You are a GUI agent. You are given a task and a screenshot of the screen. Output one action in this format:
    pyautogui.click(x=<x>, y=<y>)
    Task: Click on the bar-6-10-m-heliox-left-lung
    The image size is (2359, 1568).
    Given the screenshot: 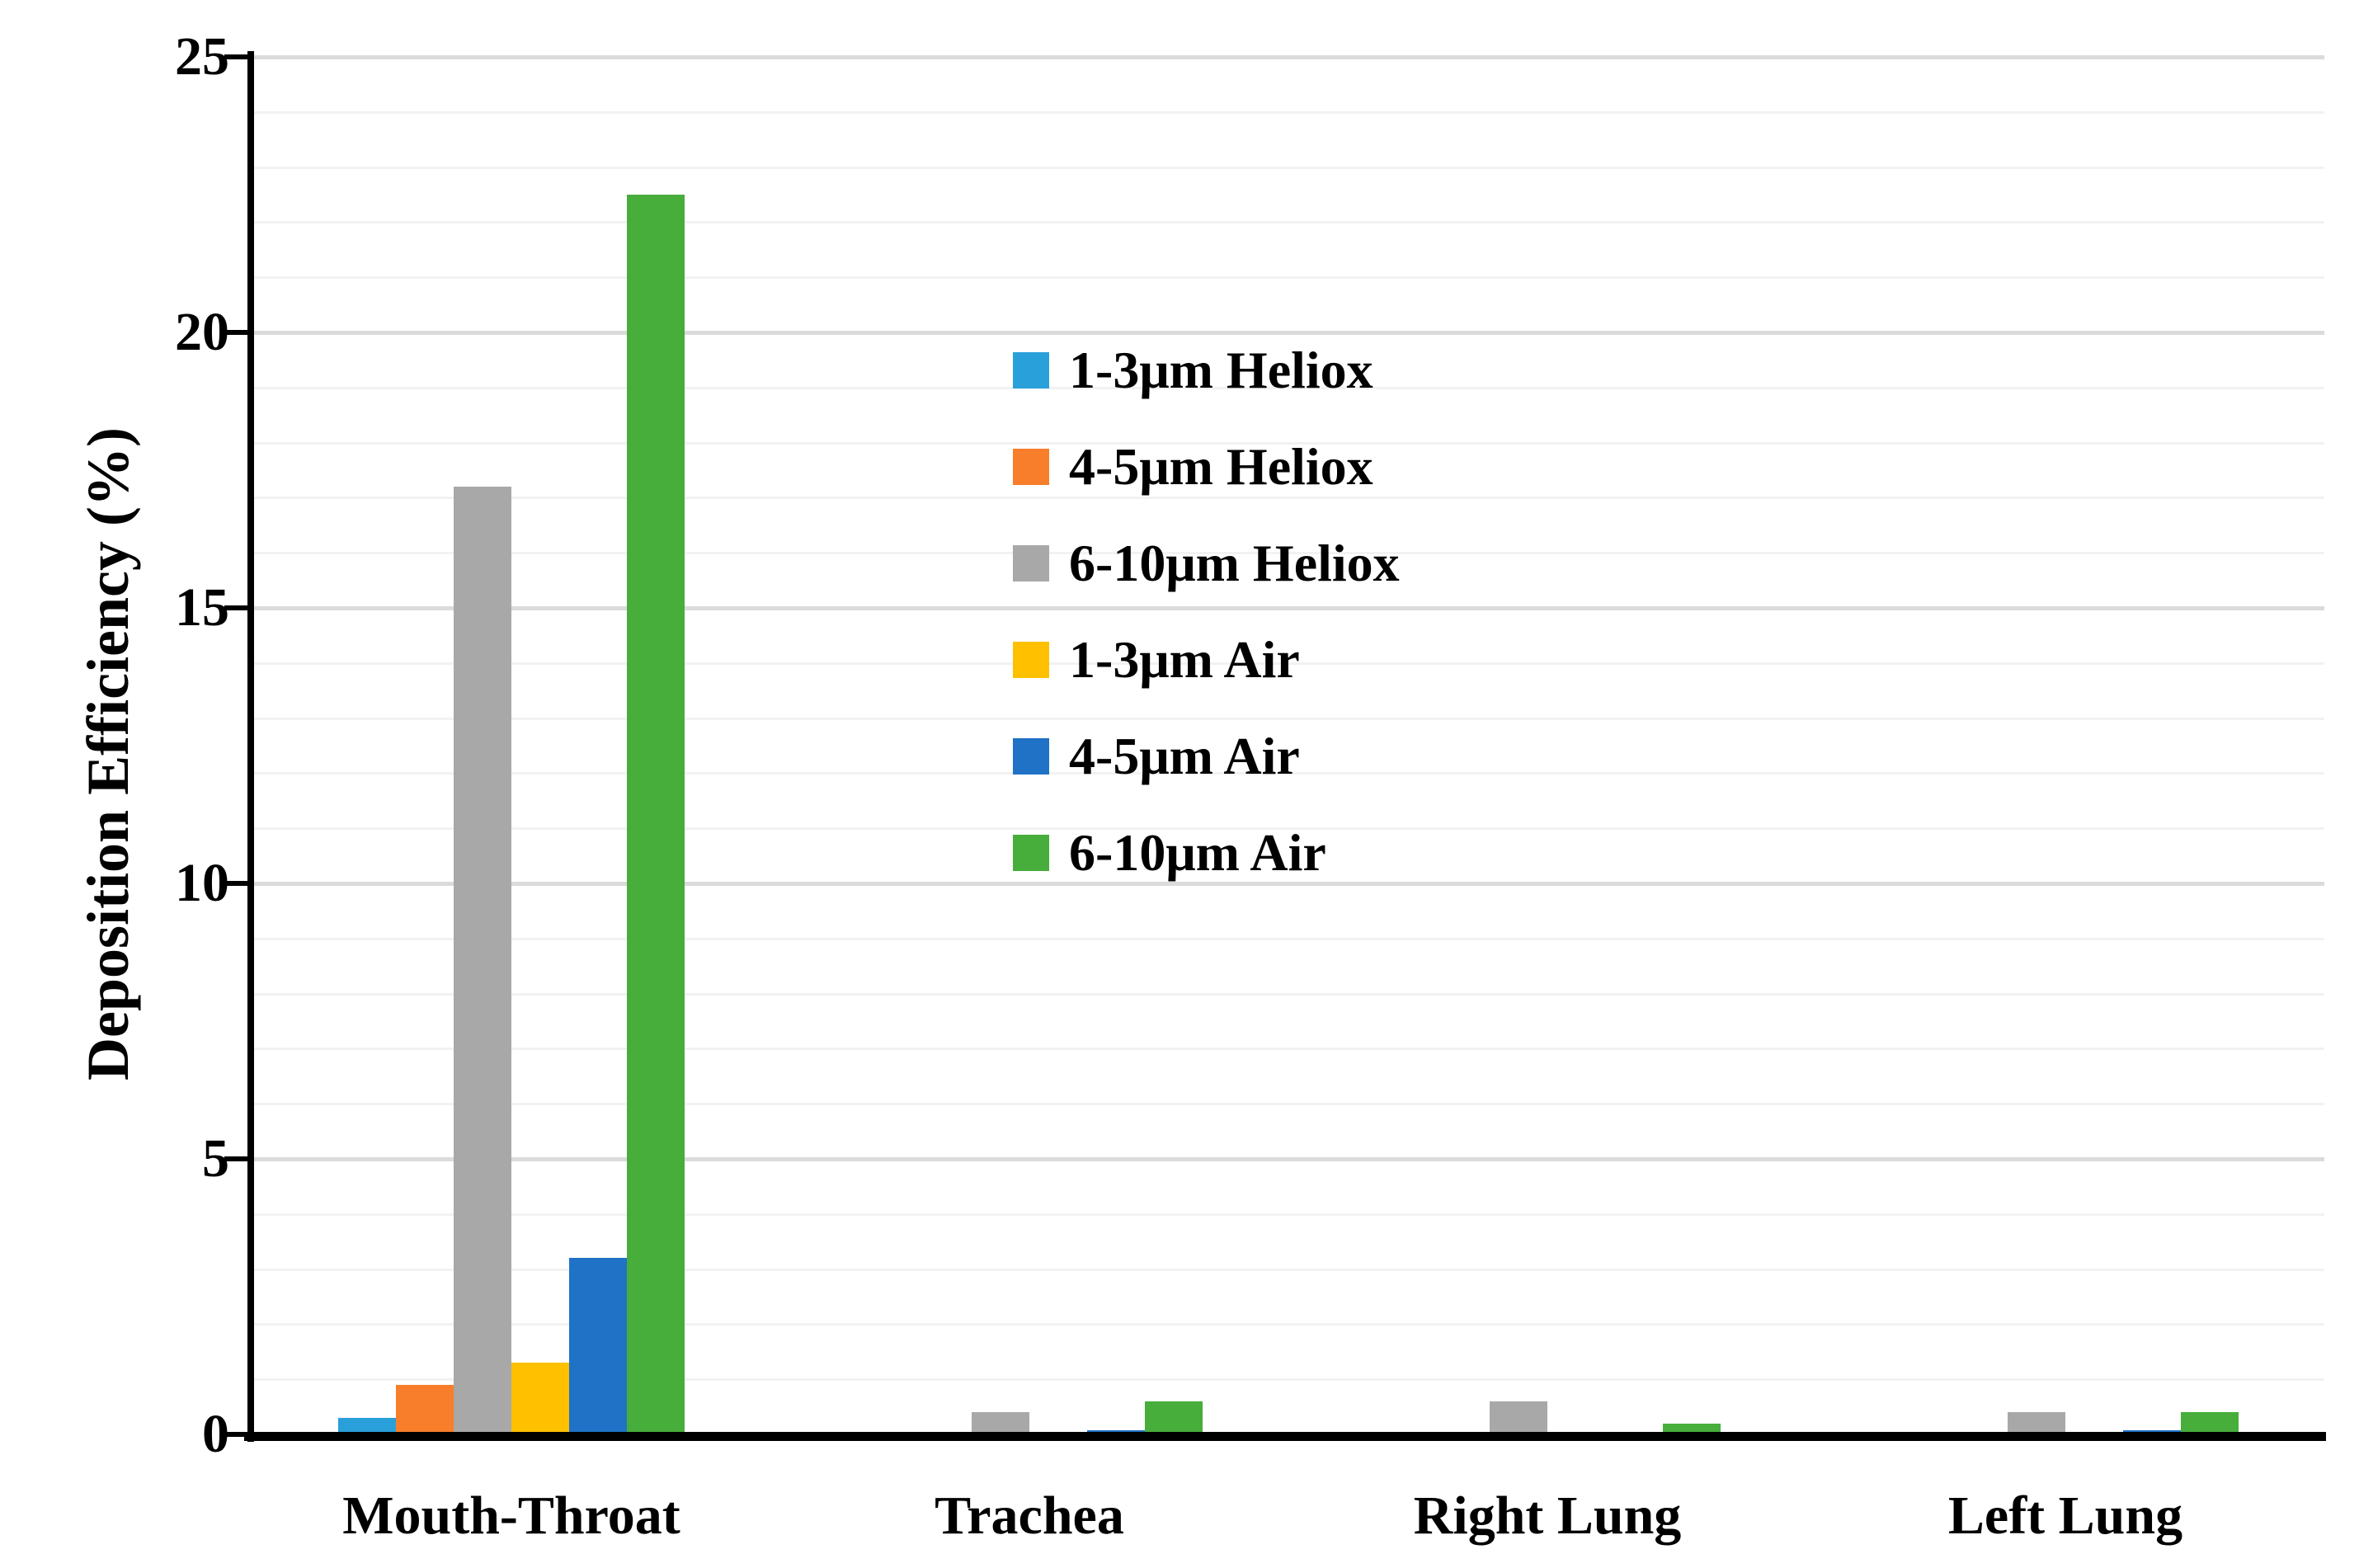 What is the action you would take?
    pyautogui.click(x=2036, y=1423)
    